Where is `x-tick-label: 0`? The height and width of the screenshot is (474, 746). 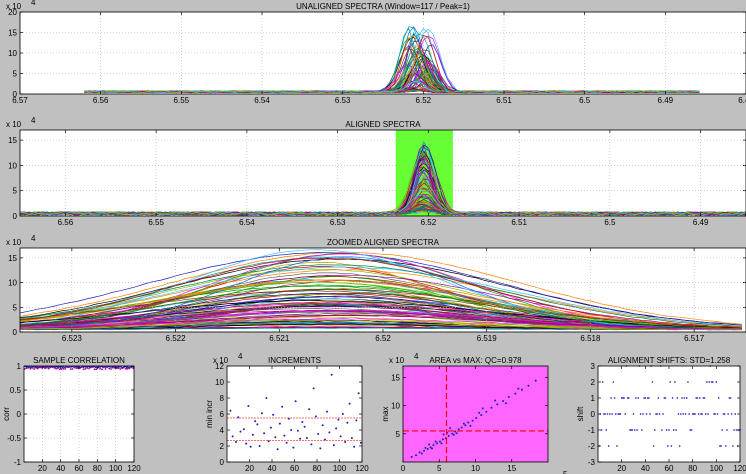
x-tick-label: 0 is located at coordinates (403, 468).